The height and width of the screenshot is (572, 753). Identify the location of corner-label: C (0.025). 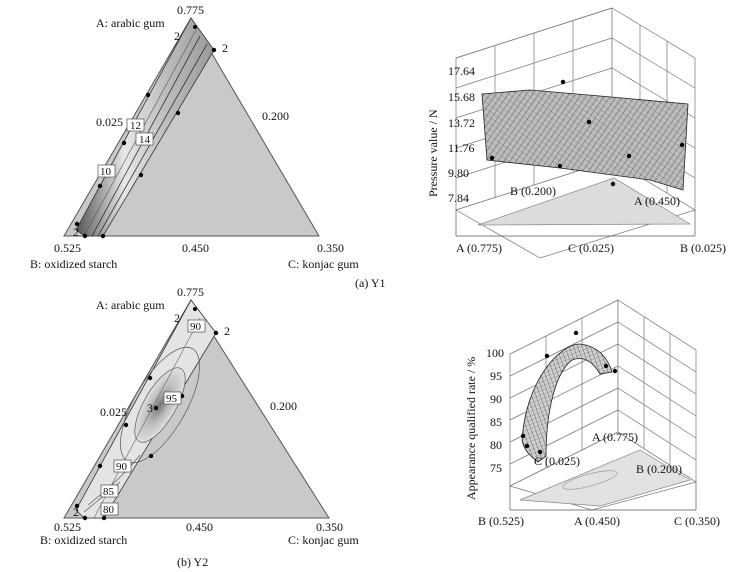
(557, 461).